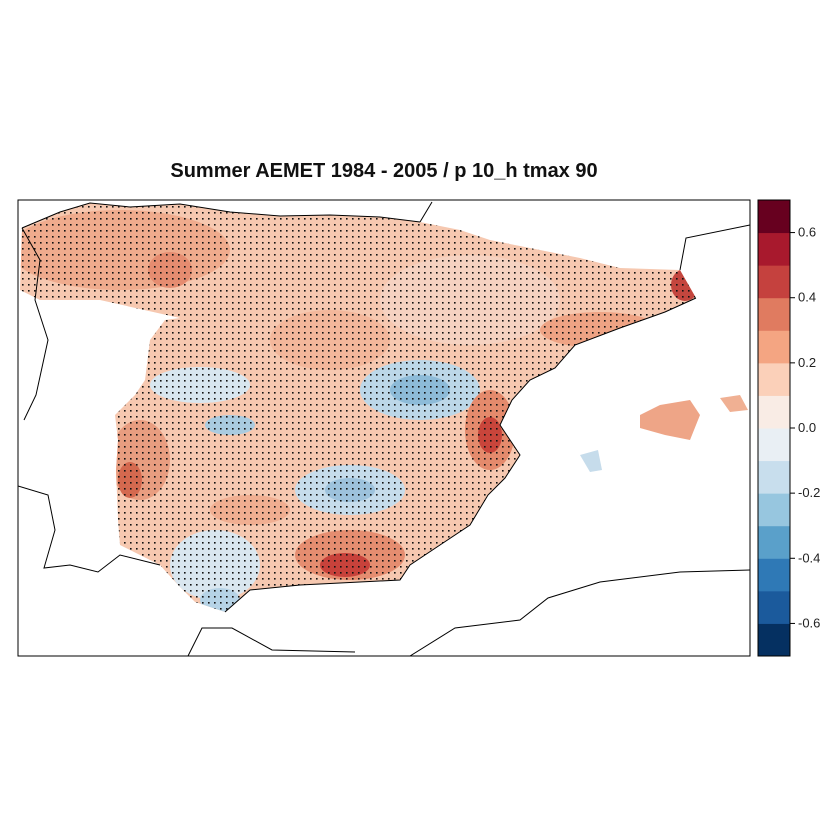 This screenshot has height=840, width=840. What do you see at coordinates (807, 232) in the screenshot?
I see `colorbar-tick-label: 0.6` at bounding box center [807, 232].